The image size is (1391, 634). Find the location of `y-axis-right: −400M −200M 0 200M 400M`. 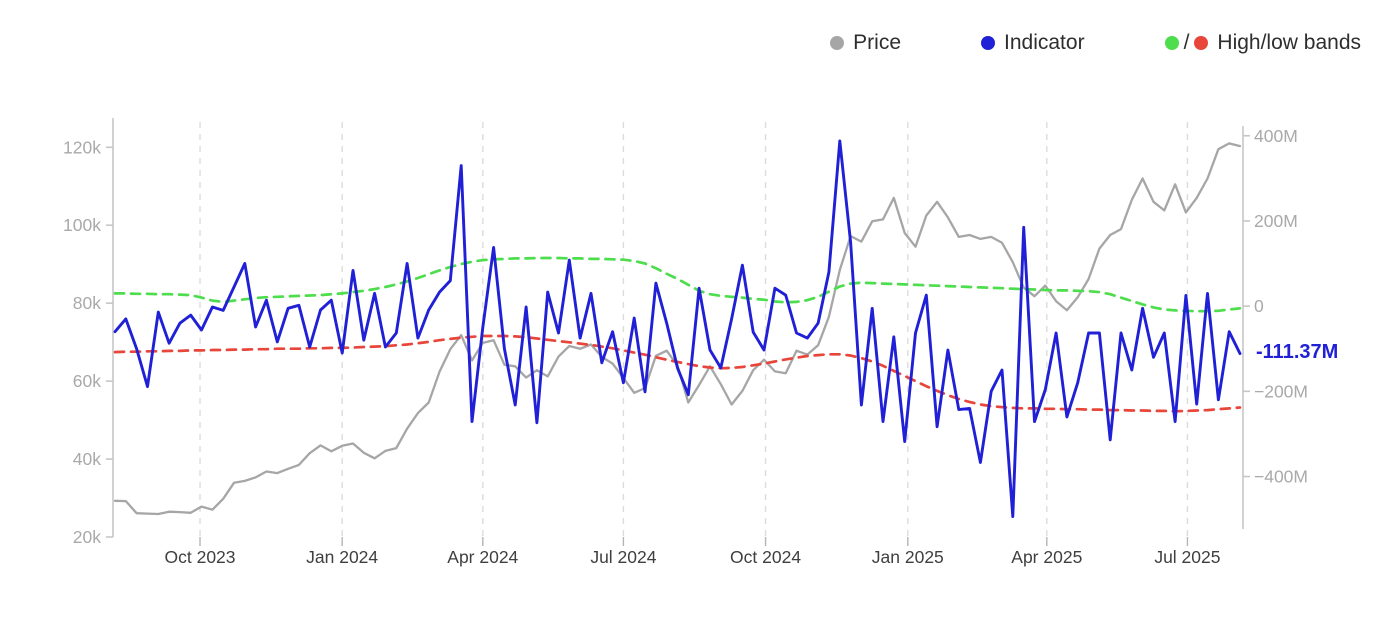

y-axis-right: −400M −200M 0 200M 400M is located at coordinates (1275, 327).